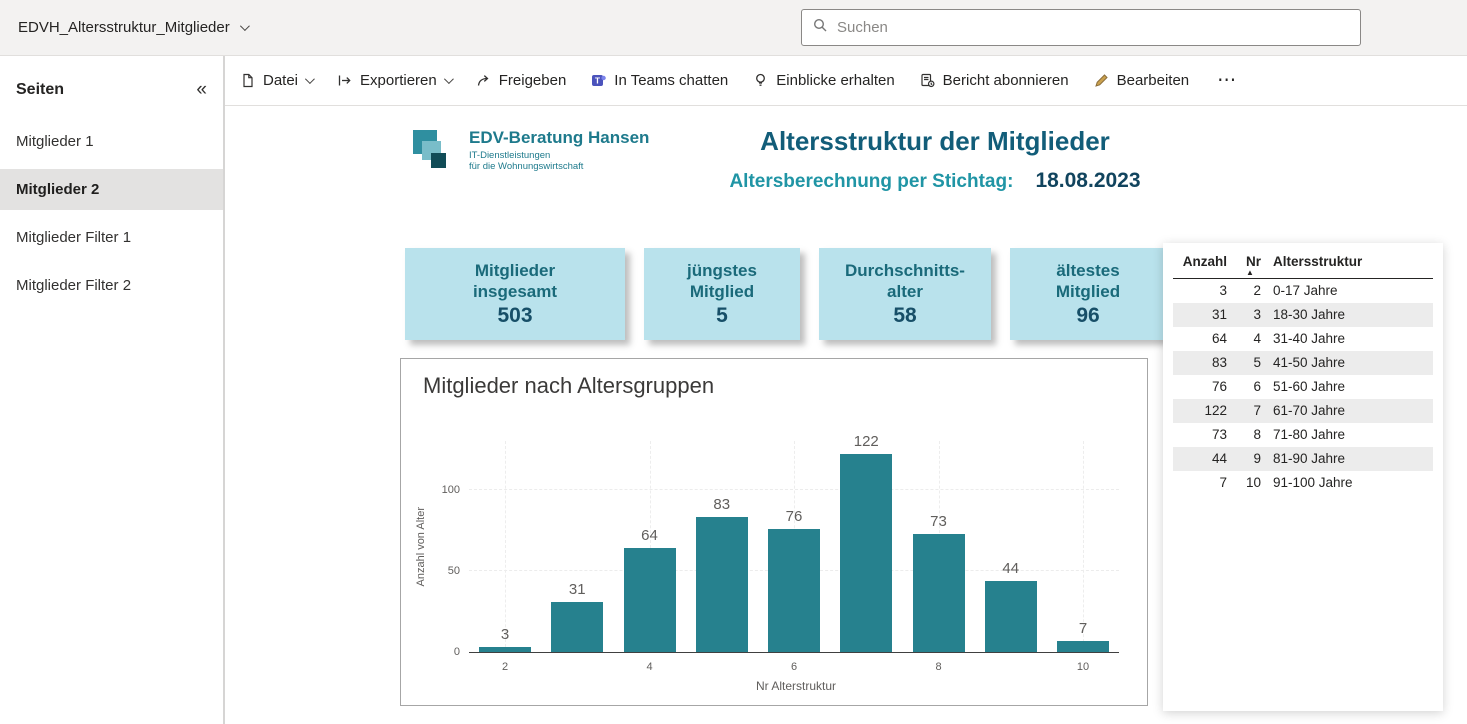 Image resolution: width=1467 pixels, height=724 pixels. Describe the element at coordinates (722, 316) in the screenshot. I see `kpi-value: 5` at that location.